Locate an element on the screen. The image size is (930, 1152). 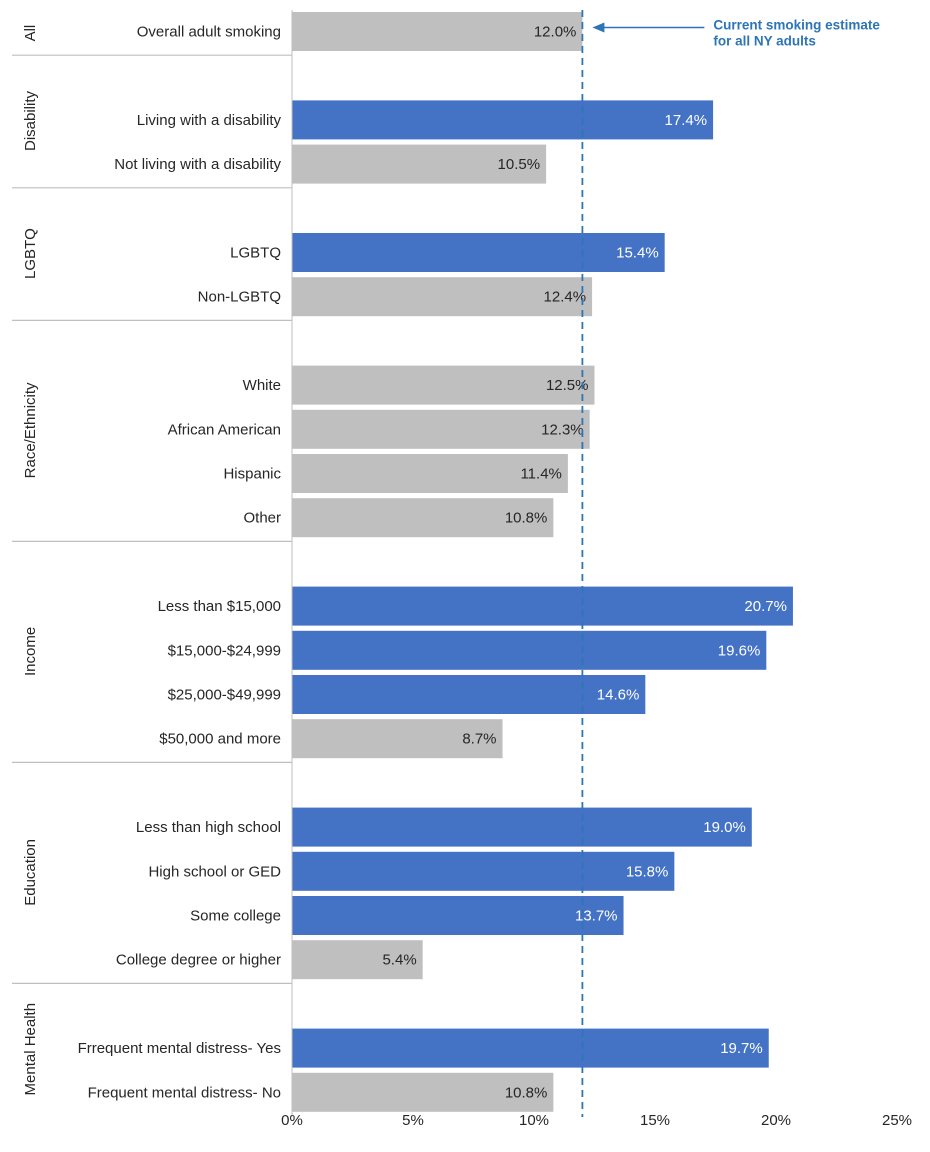
group-label: Education is located at coordinates (30, 872).